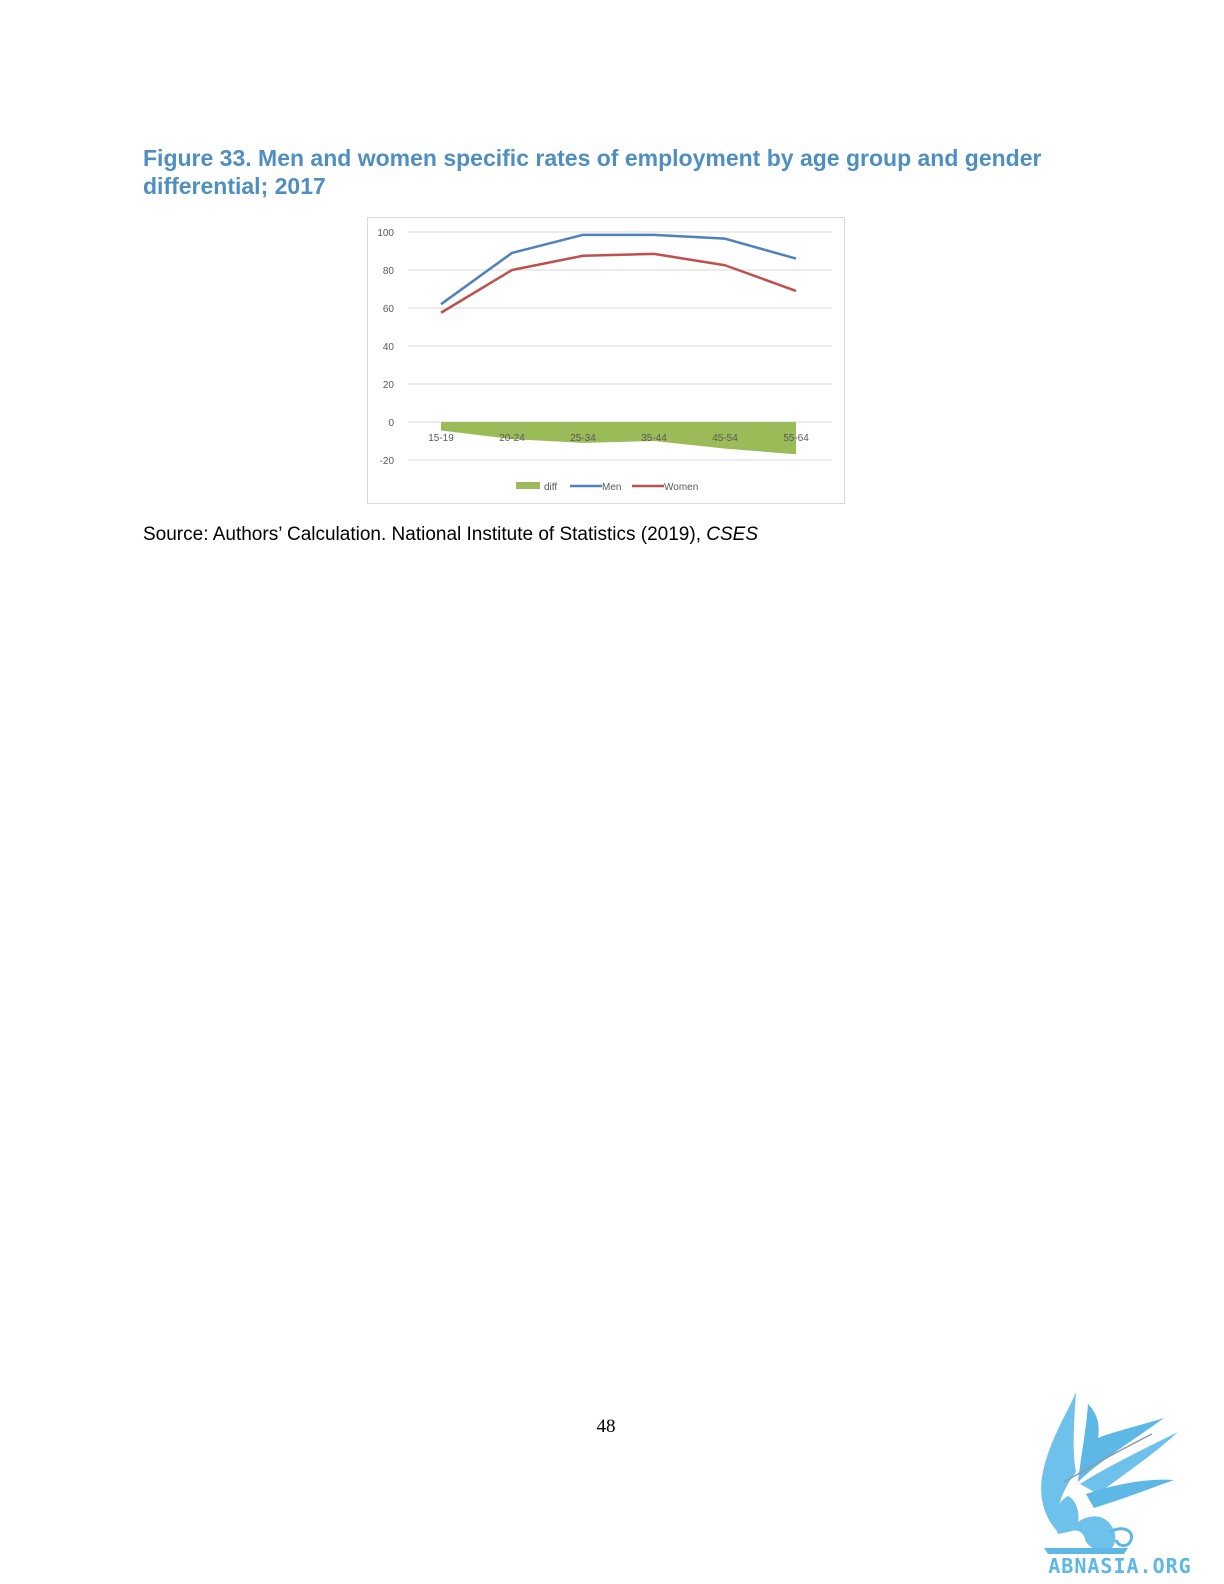 The image size is (1224, 1584). I want to click on logo-text: ABNASIA.ORG, so click(1119, 1566).